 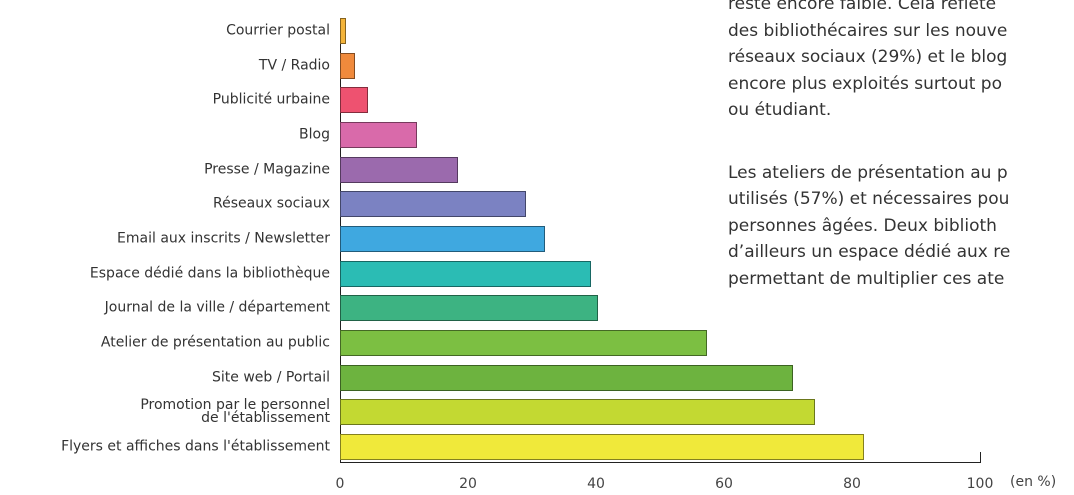 I want to click on x-tick-label: 0, so click(x=340, y=484).